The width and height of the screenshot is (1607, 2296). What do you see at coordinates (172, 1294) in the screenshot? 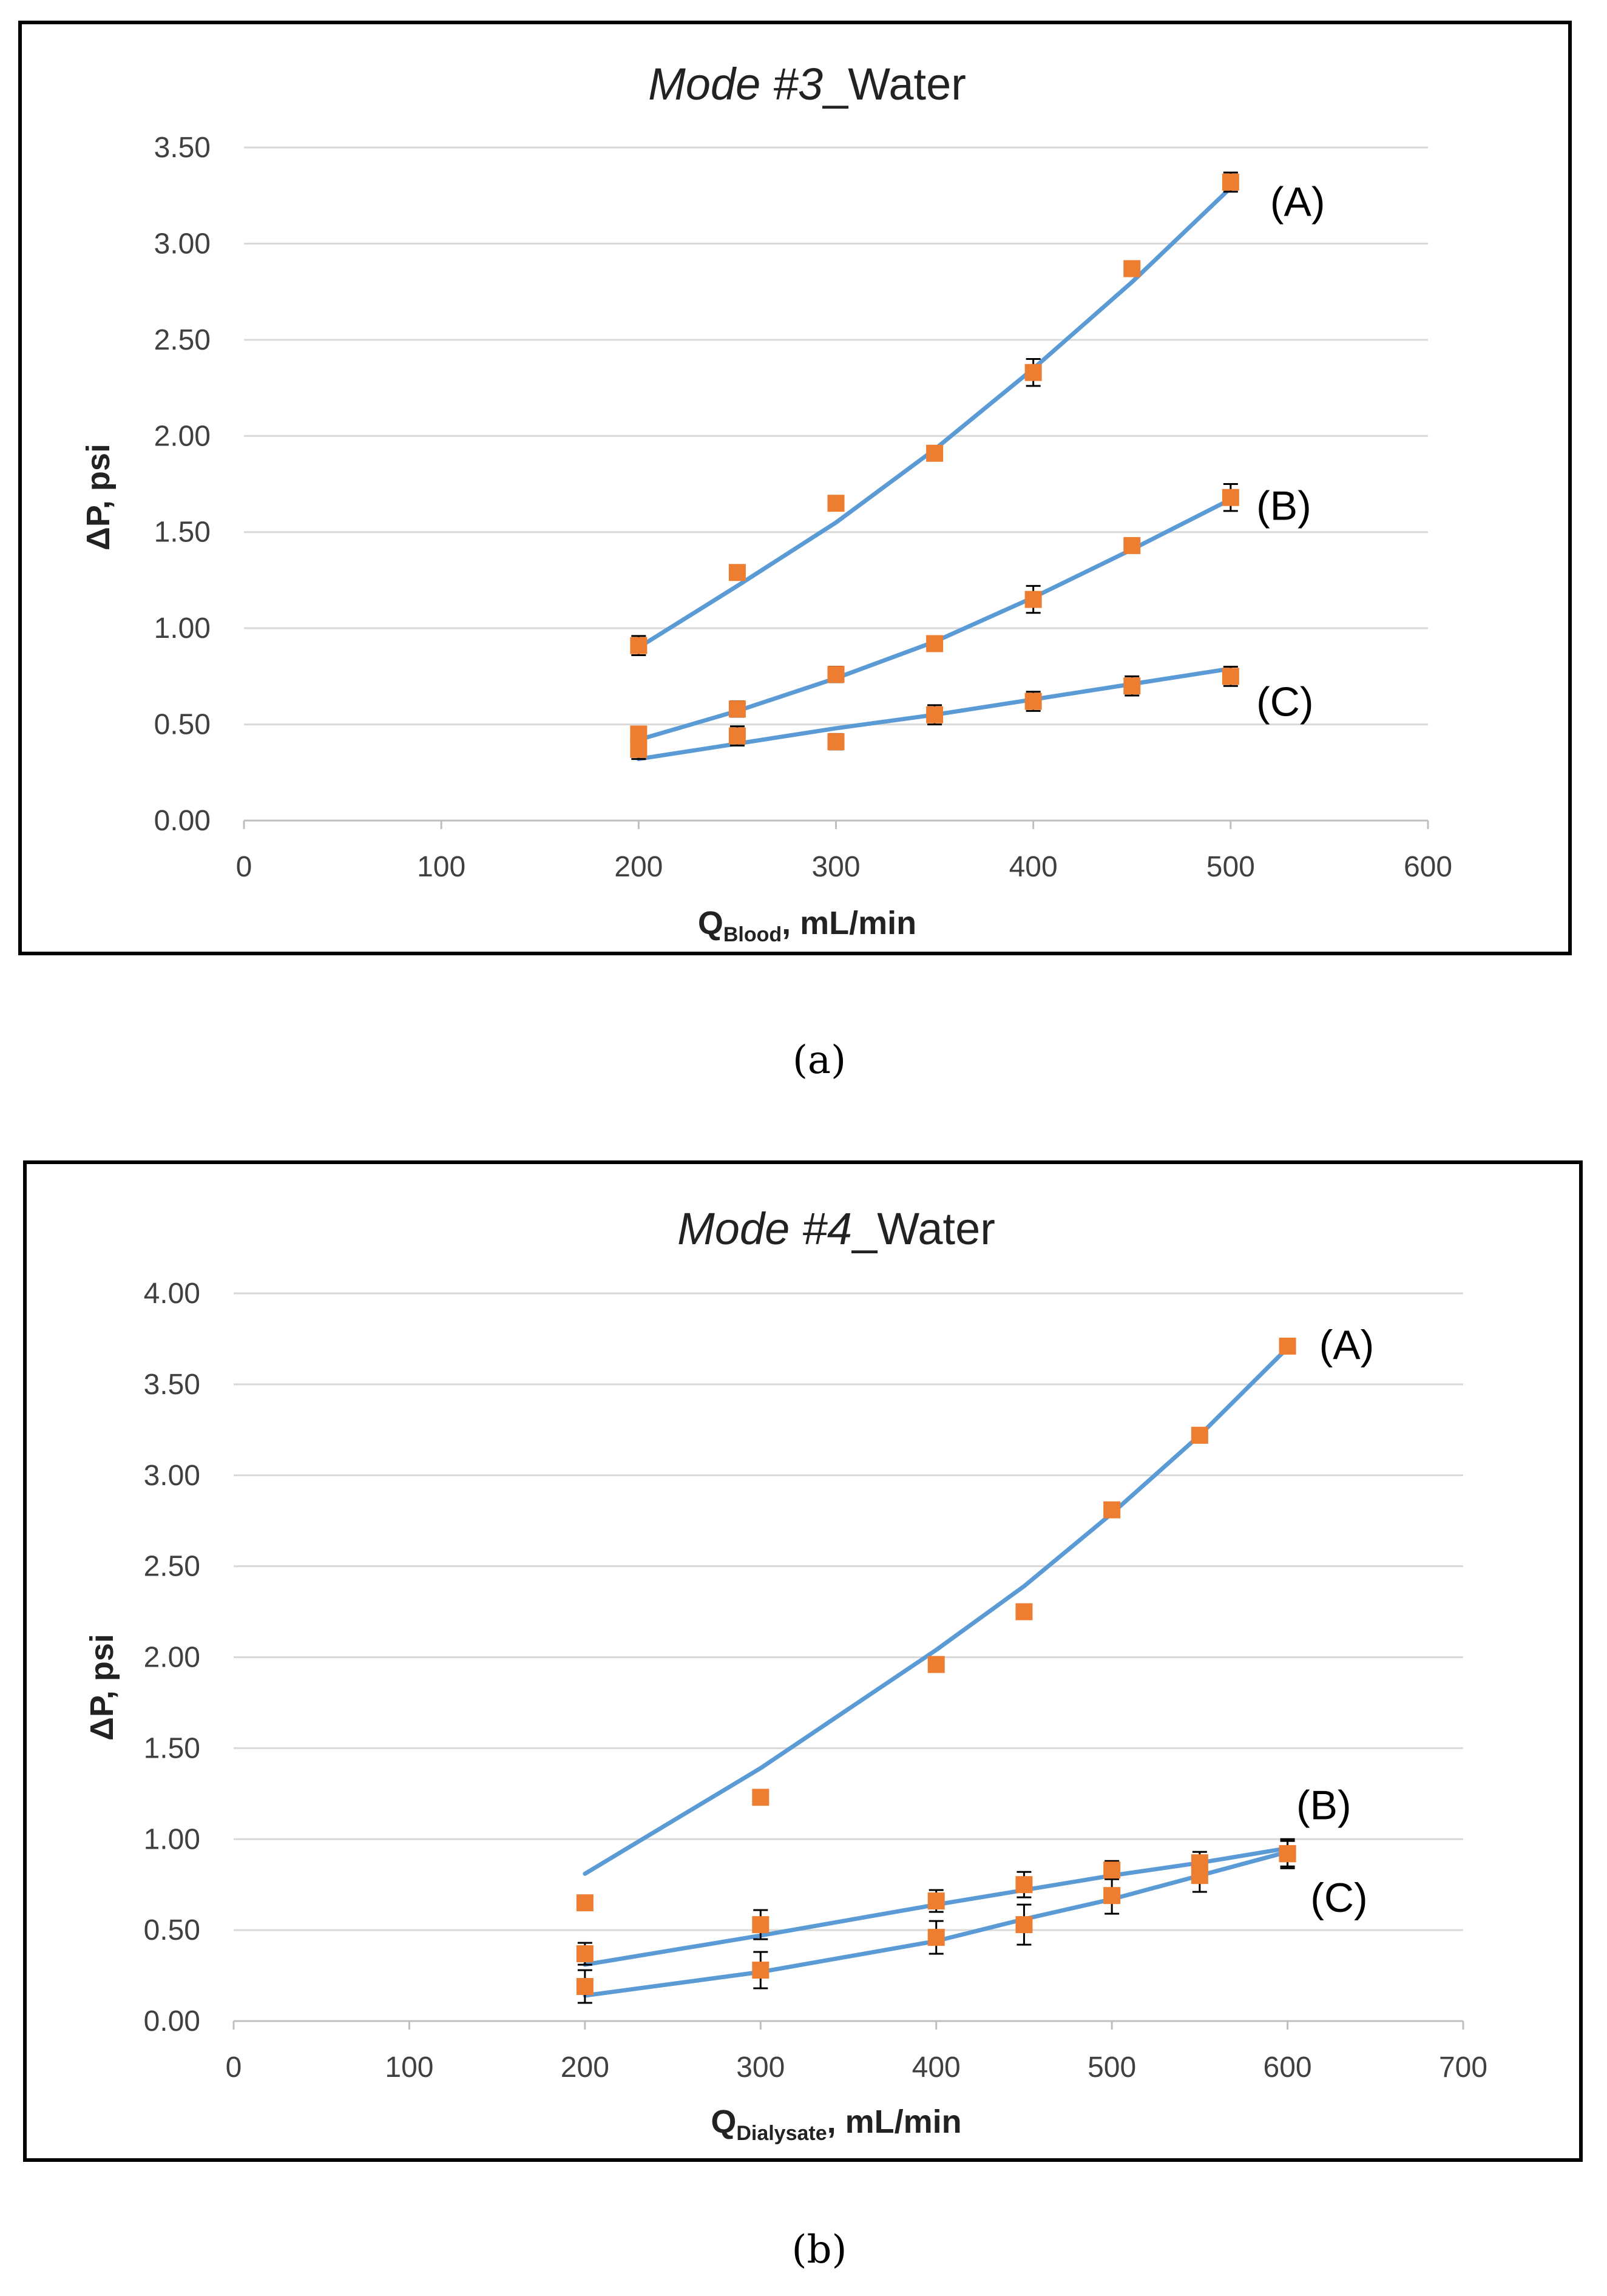
I see `y-tick-label: 4.00` at bounding box center [172, 1294].